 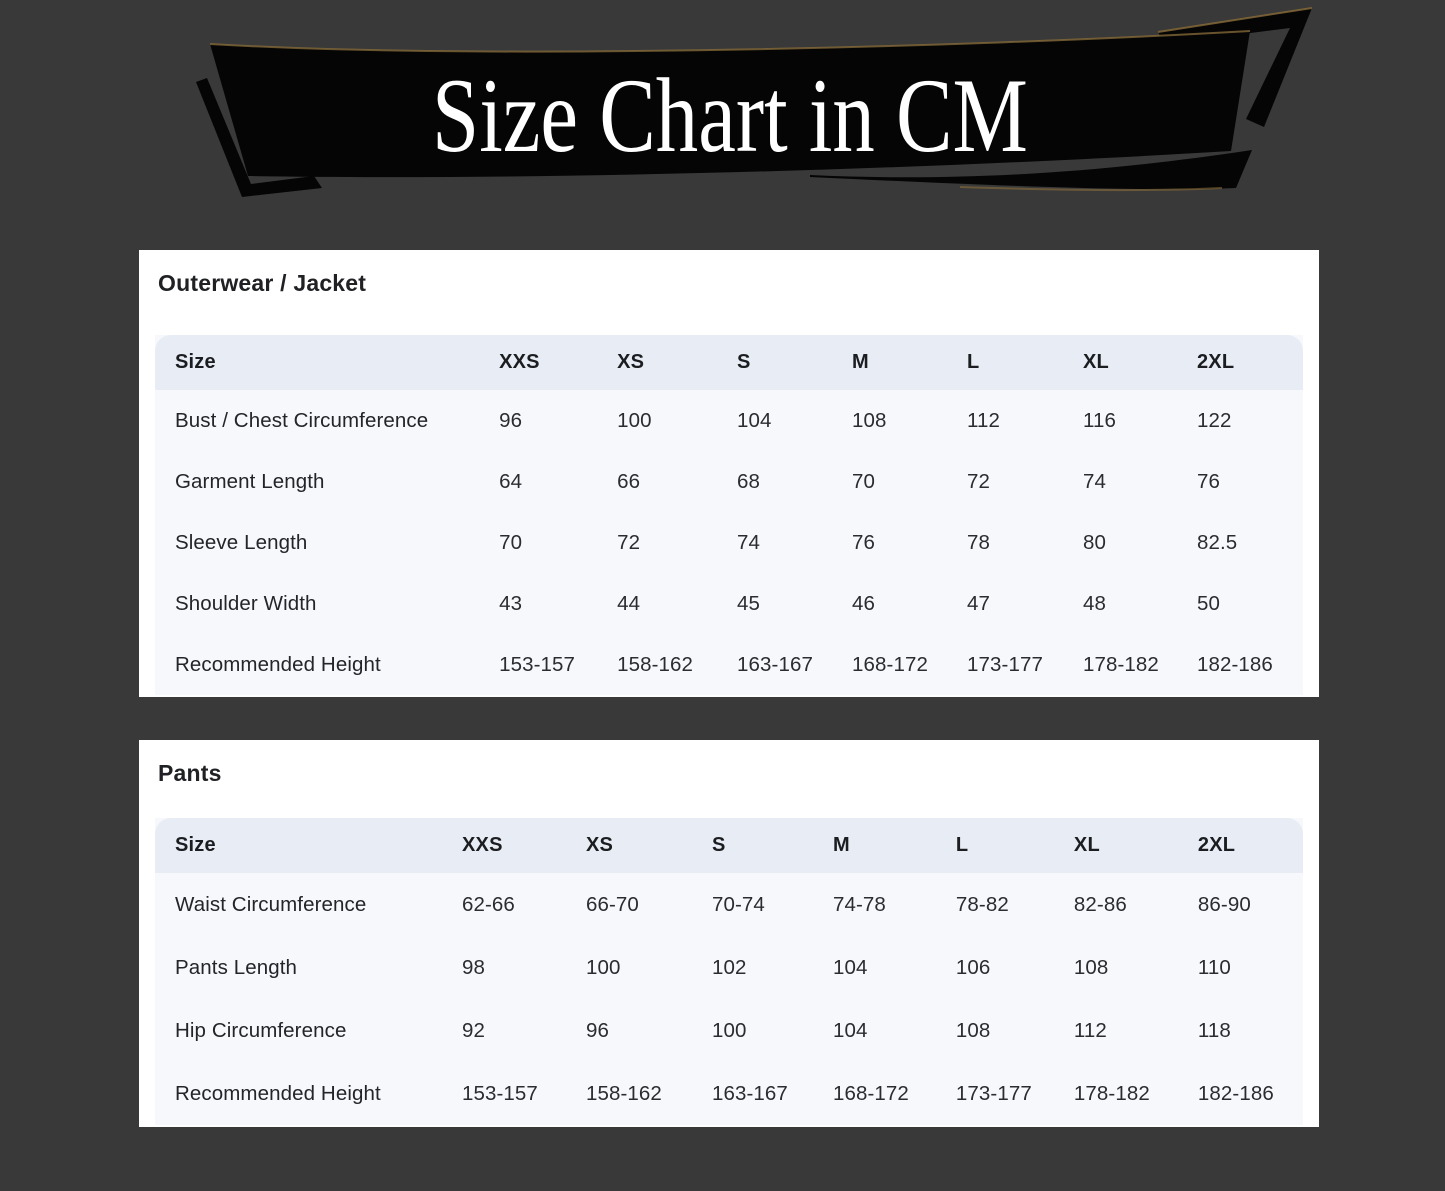 I want to click on measurement-label: Hip Circumference, so click(x=261, y=1030).